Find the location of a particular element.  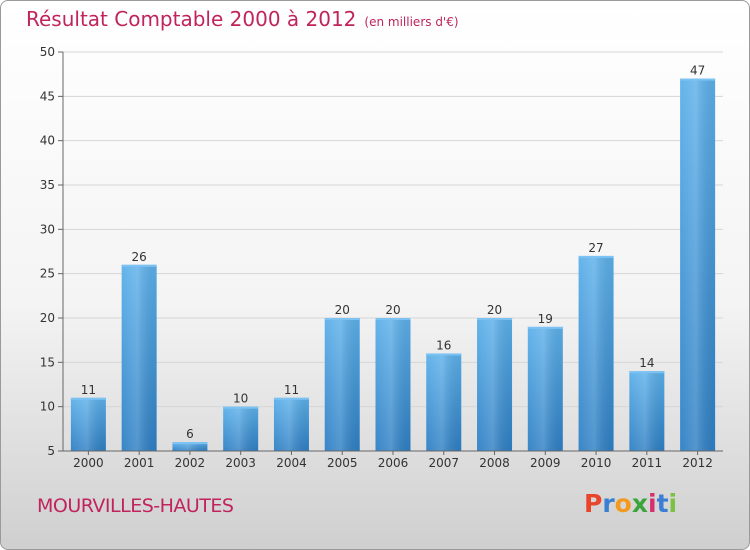

x-tick-label: 2005 is located at coordinates (342, 463).